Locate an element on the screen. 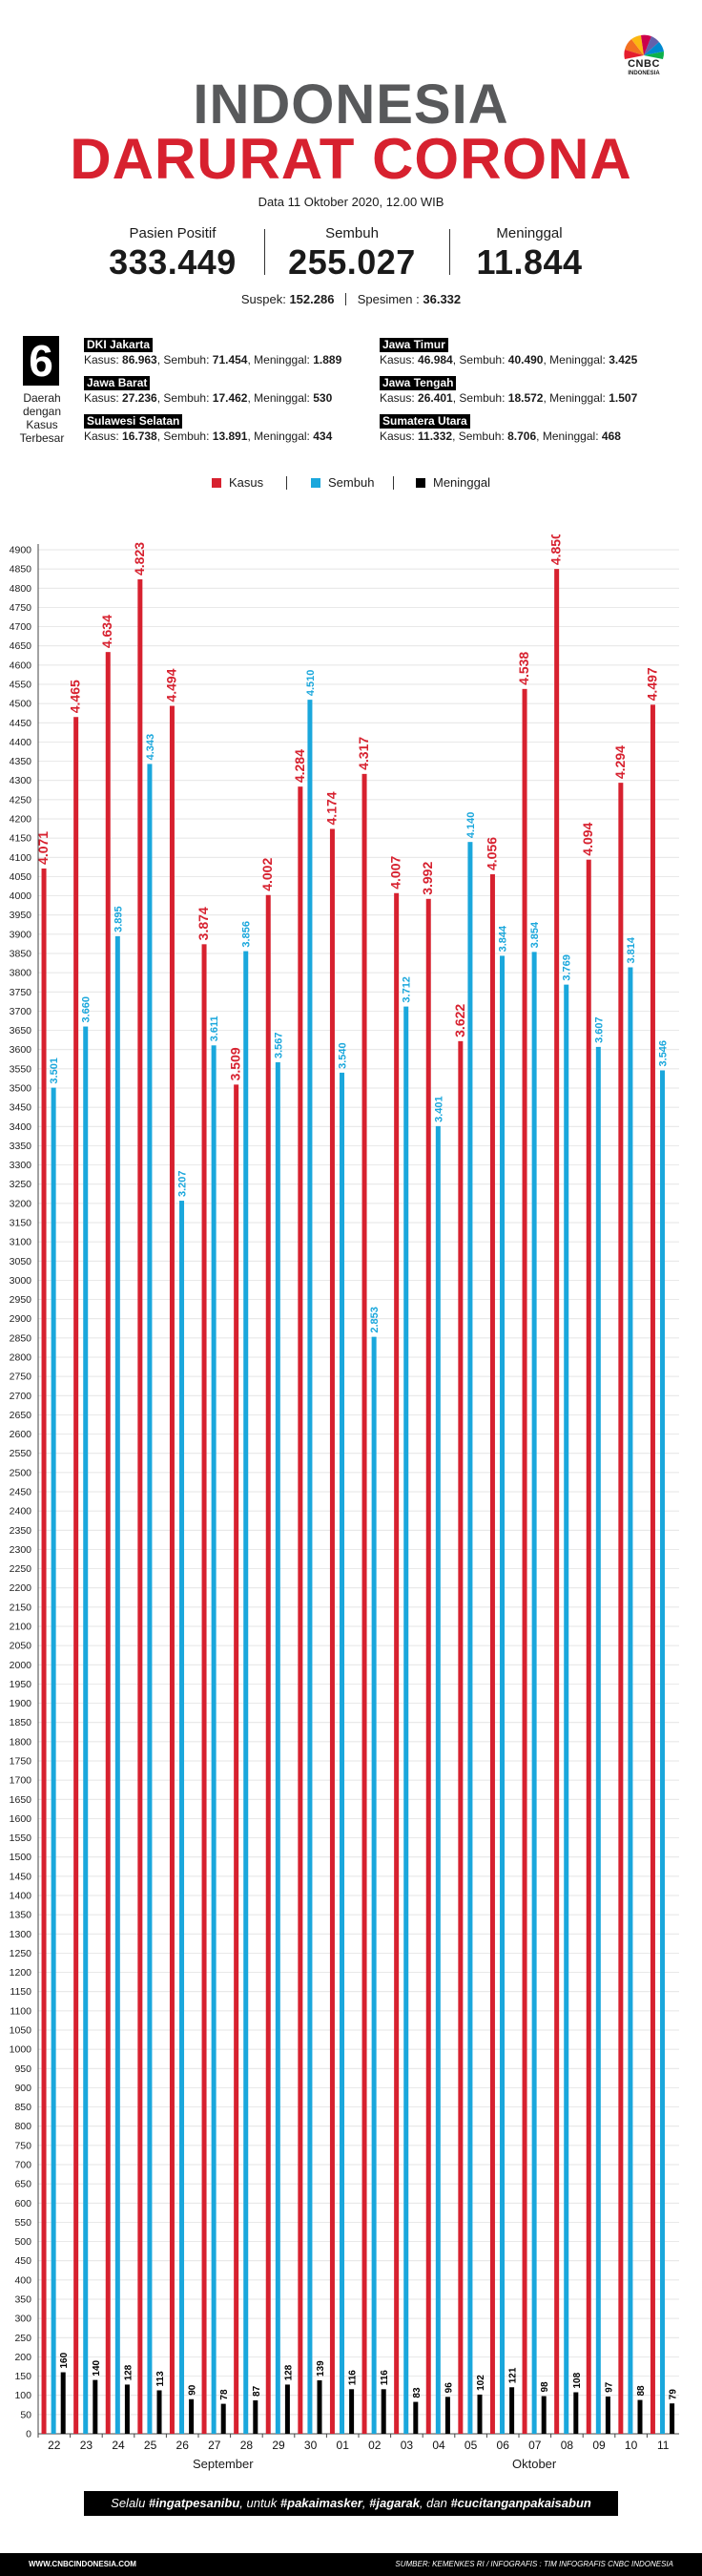  y-tick-label: 4400 is located at coordinates (21, 742).